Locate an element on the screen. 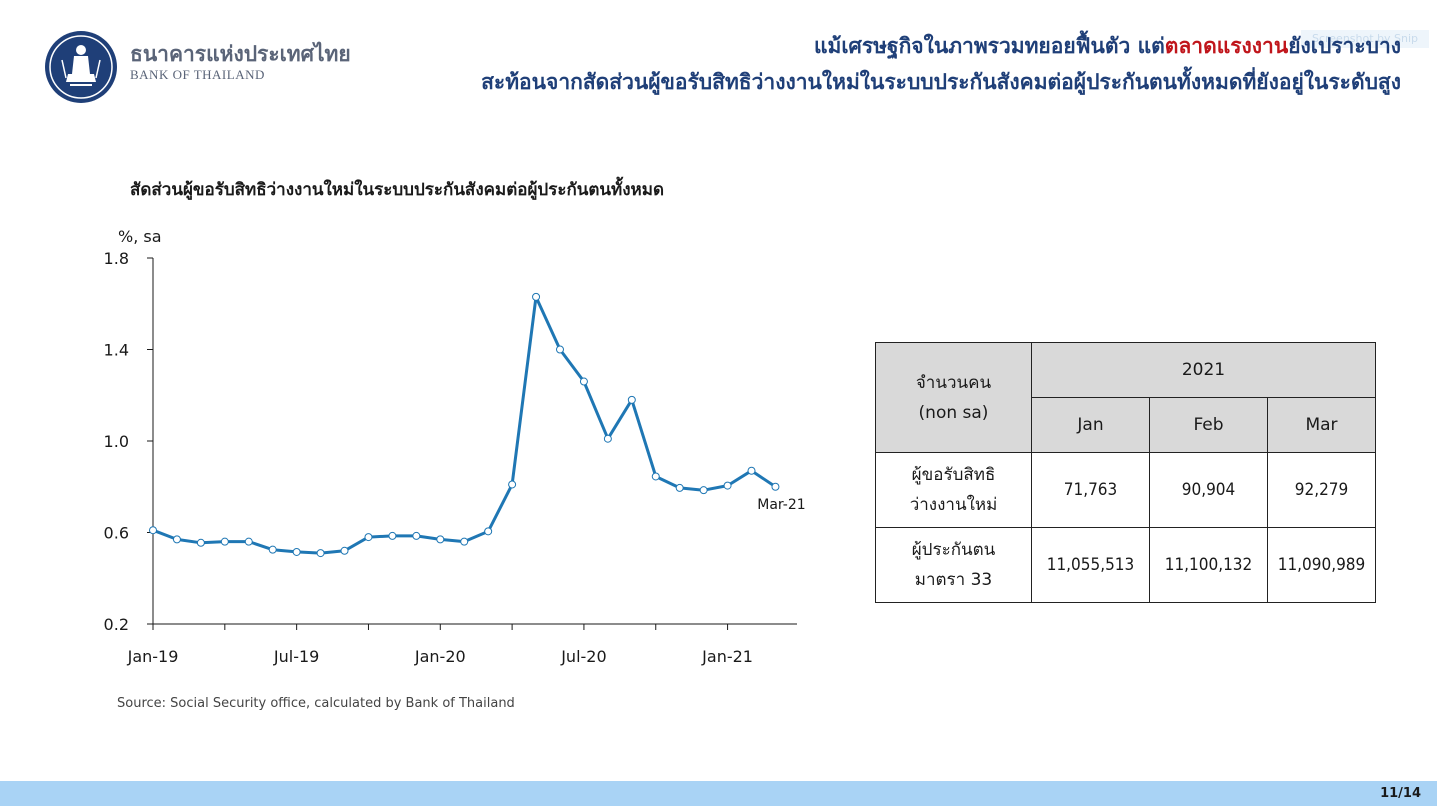 The width and height of the screenshot is (1437, 806). row-label: ผู้ขอรับสิทธิ ว่างงานใหม่ is located at coordinates (953, 490).